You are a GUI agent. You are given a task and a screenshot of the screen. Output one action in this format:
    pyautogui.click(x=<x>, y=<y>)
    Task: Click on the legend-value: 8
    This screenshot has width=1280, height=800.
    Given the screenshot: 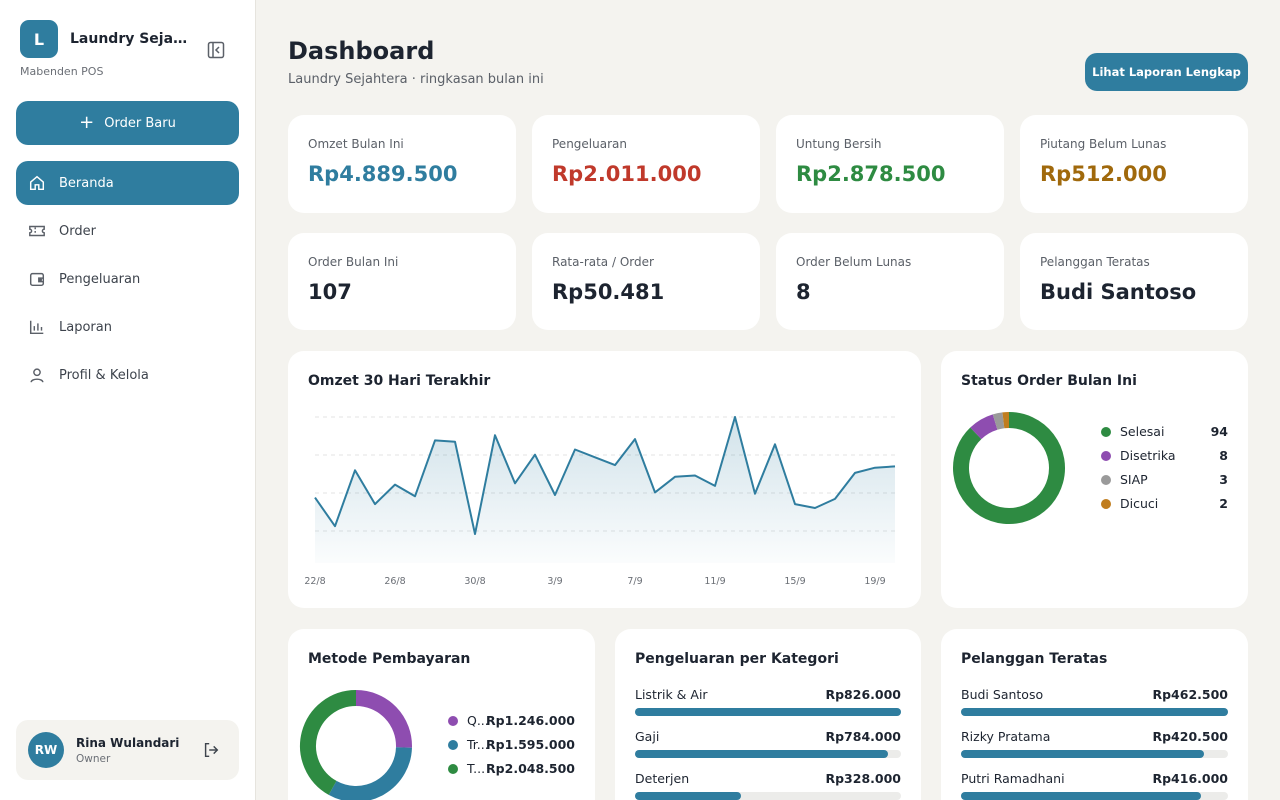 What is the action you would take?
    pyautogui.click(x=1223, y=455)
    